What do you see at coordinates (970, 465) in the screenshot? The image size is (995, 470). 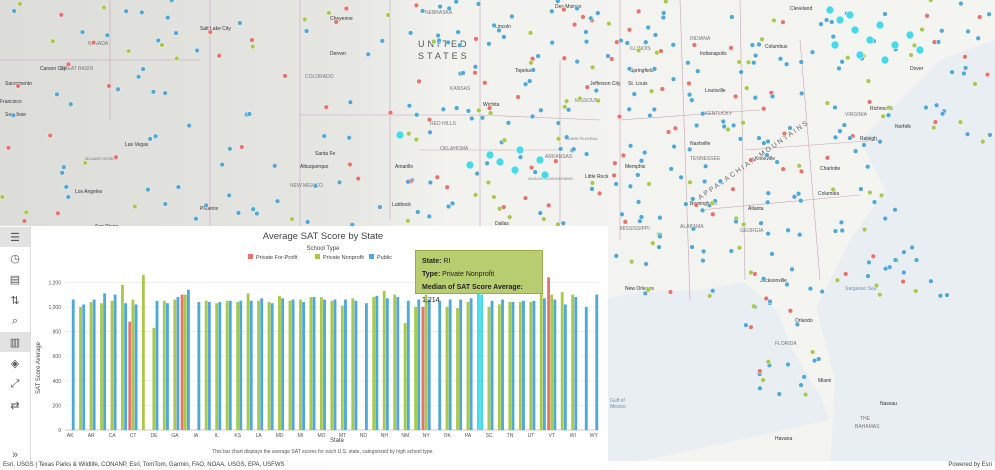 I see `powered-by-esri: Powered by Esri` at bounding box center [970, 465].